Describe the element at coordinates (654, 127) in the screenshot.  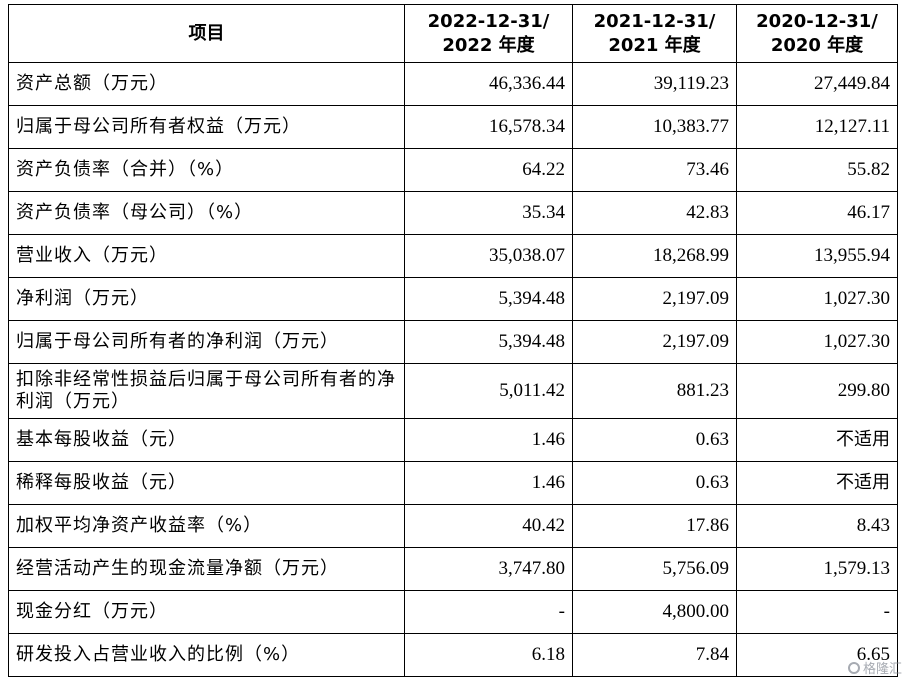
I see `cell-2021: 10,383.77` at that location.